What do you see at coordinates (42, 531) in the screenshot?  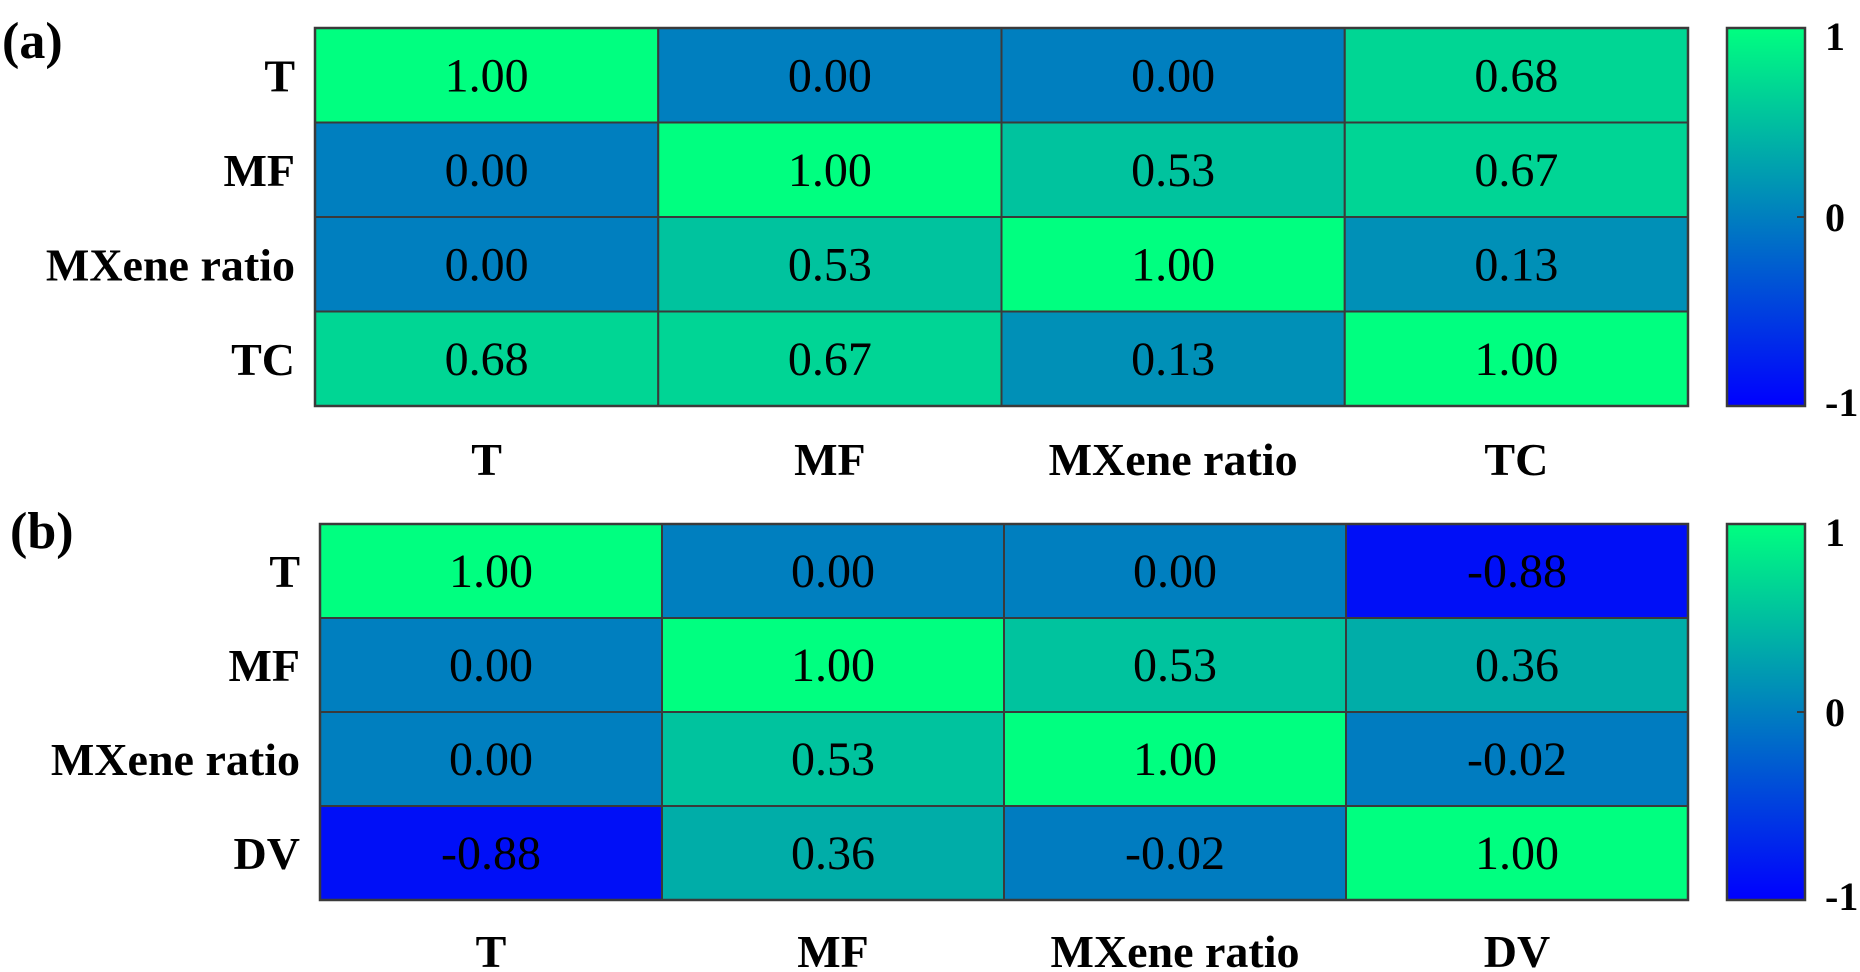 I see `panel-label: (b)` at bounding box center [42, 531].